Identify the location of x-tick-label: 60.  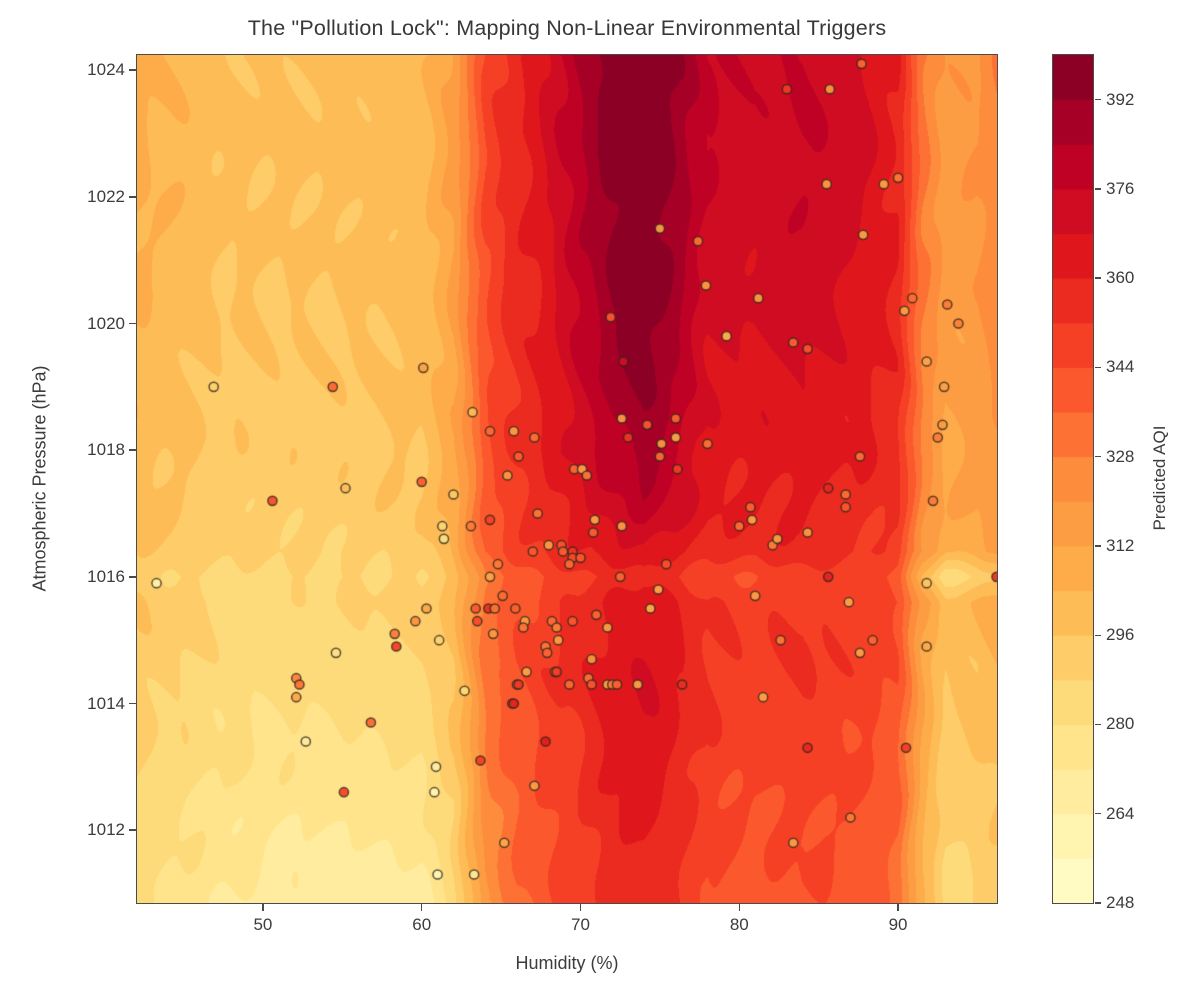
(422, 924).